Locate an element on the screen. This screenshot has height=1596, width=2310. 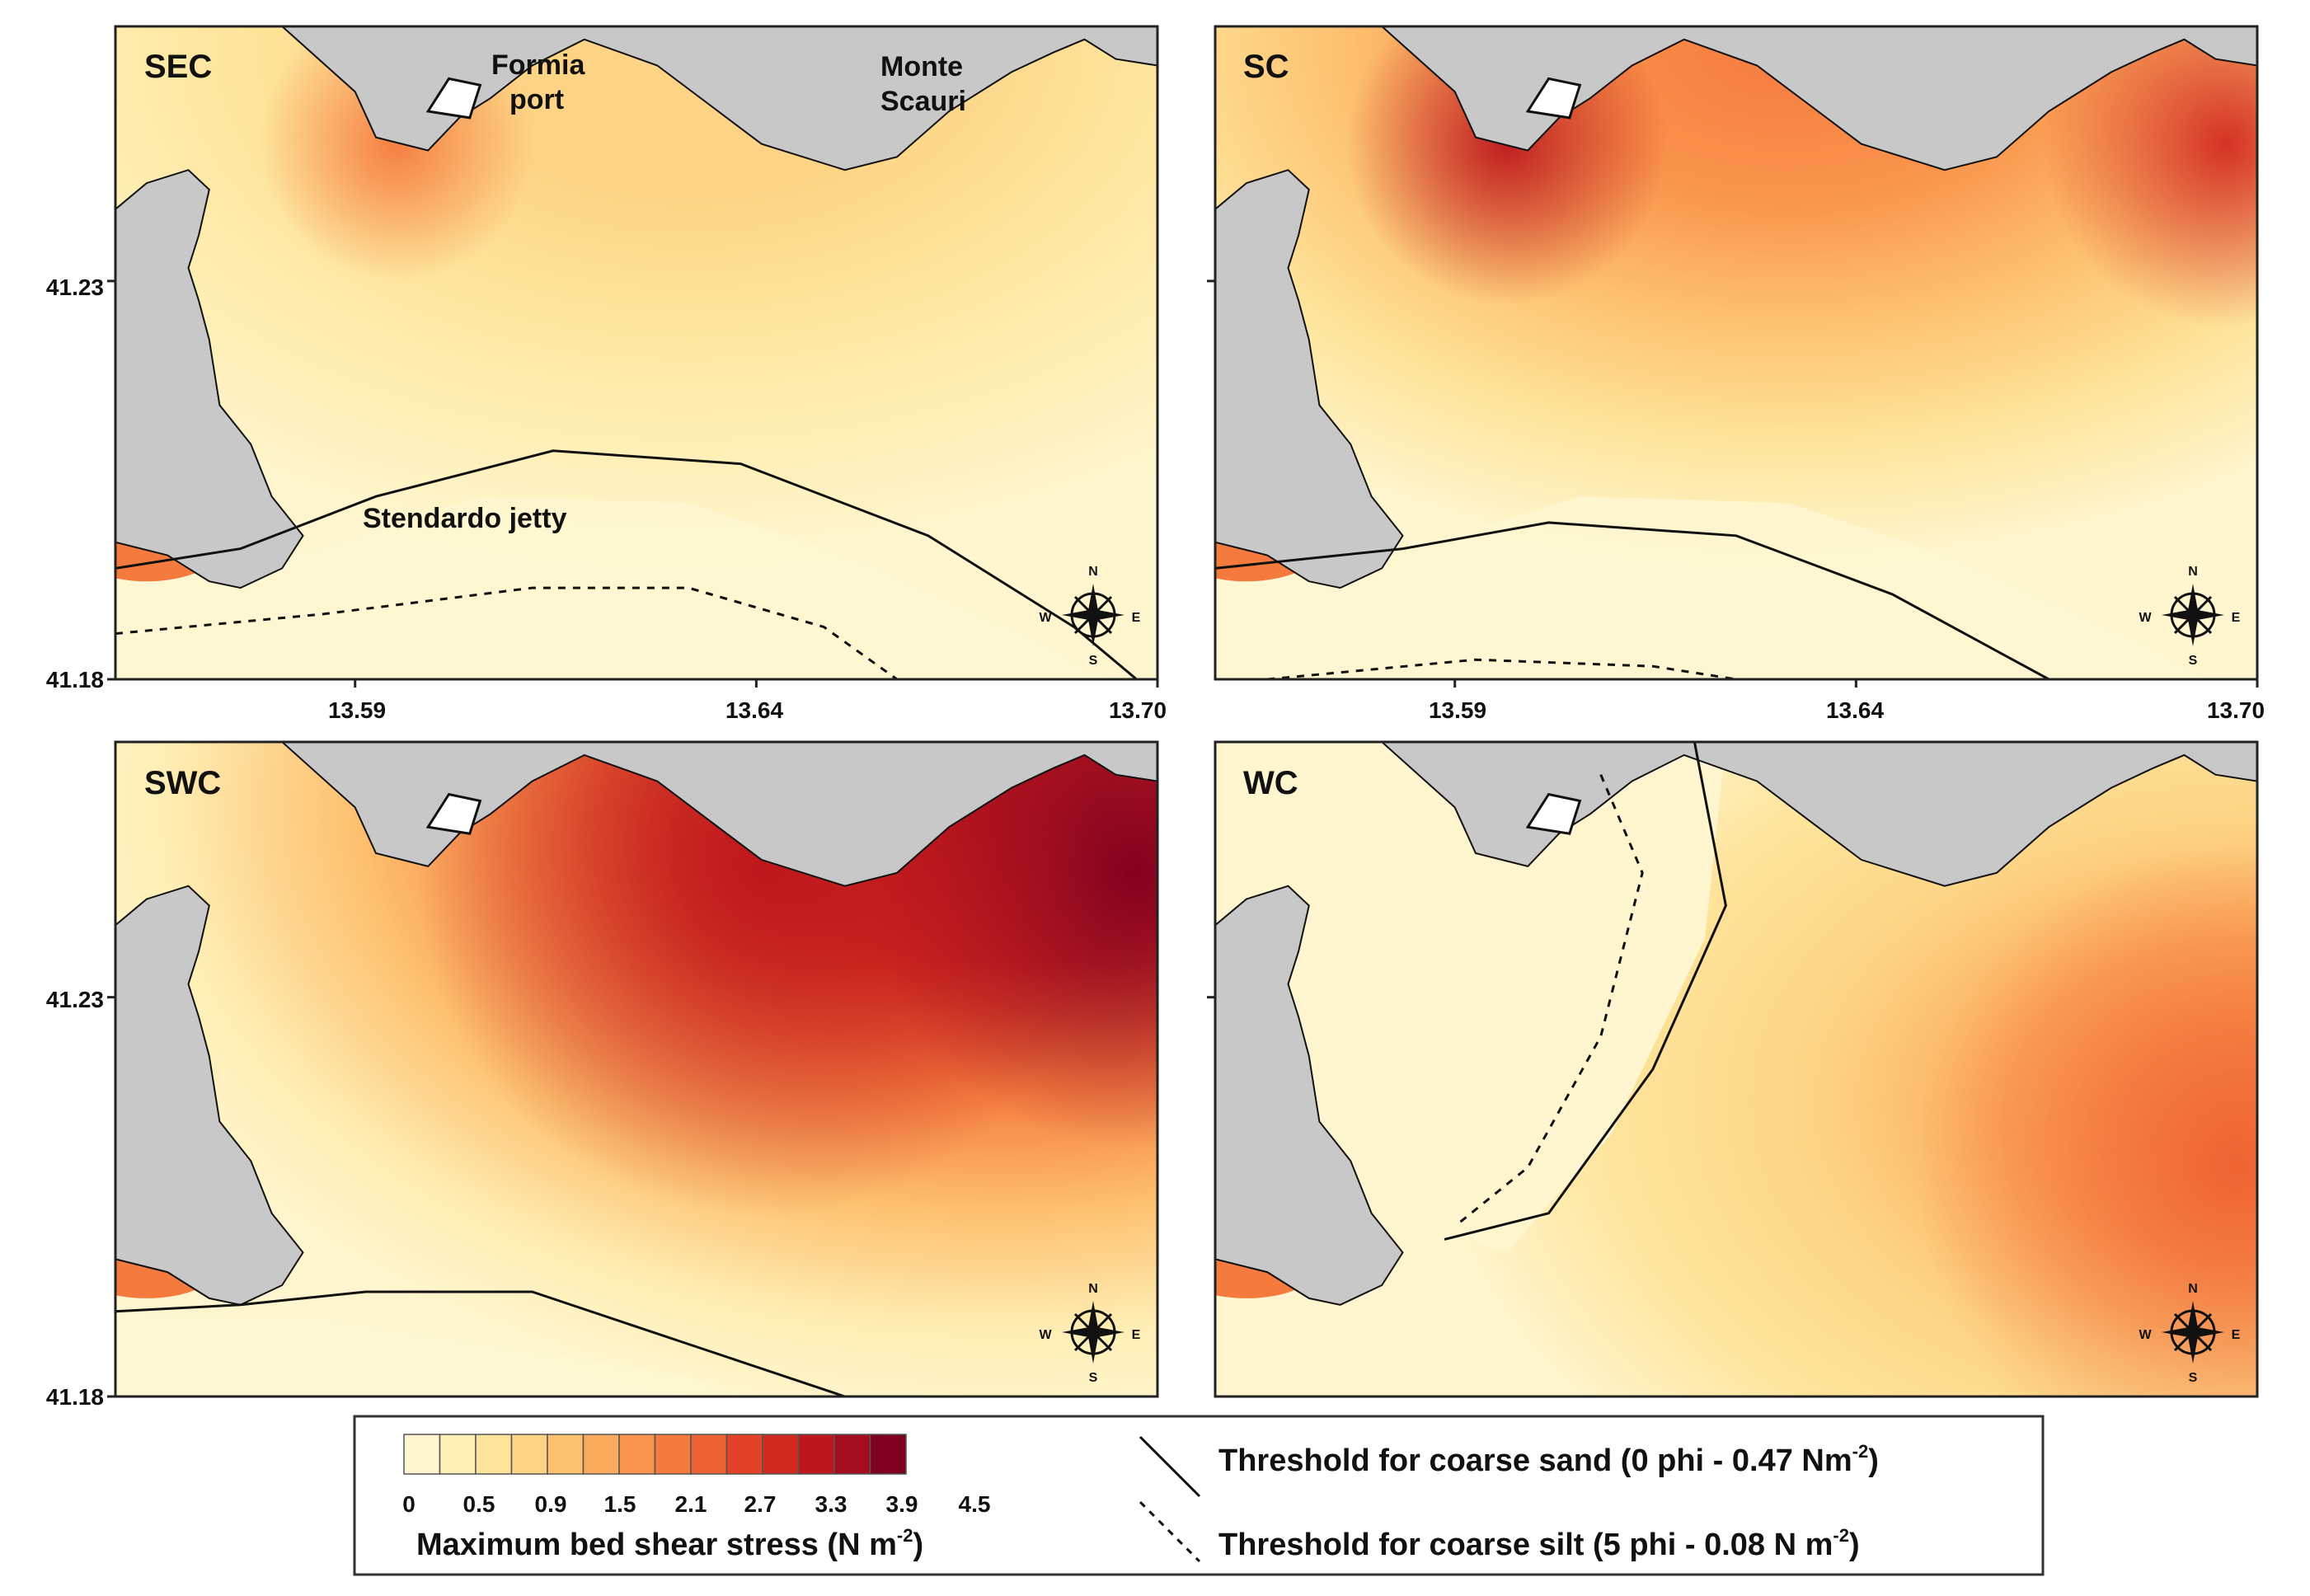
place-label-formia: Formia is located at coordinates (538, 65).